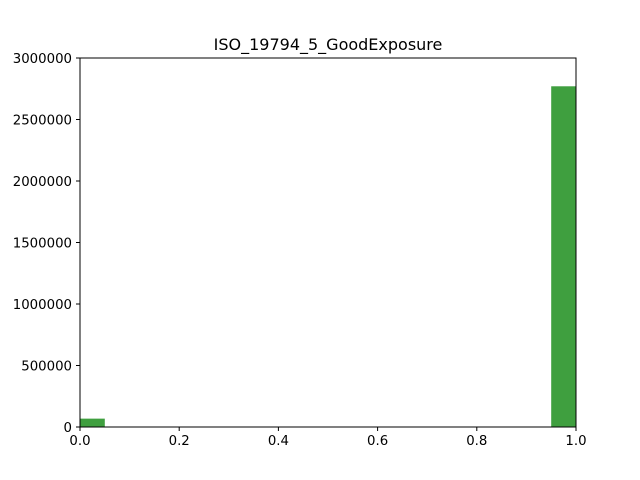  What do you see at coordinates (278, 441) in the screenshot?
I see `x-tick-label: 0.4` at bounding box center [278, 441].